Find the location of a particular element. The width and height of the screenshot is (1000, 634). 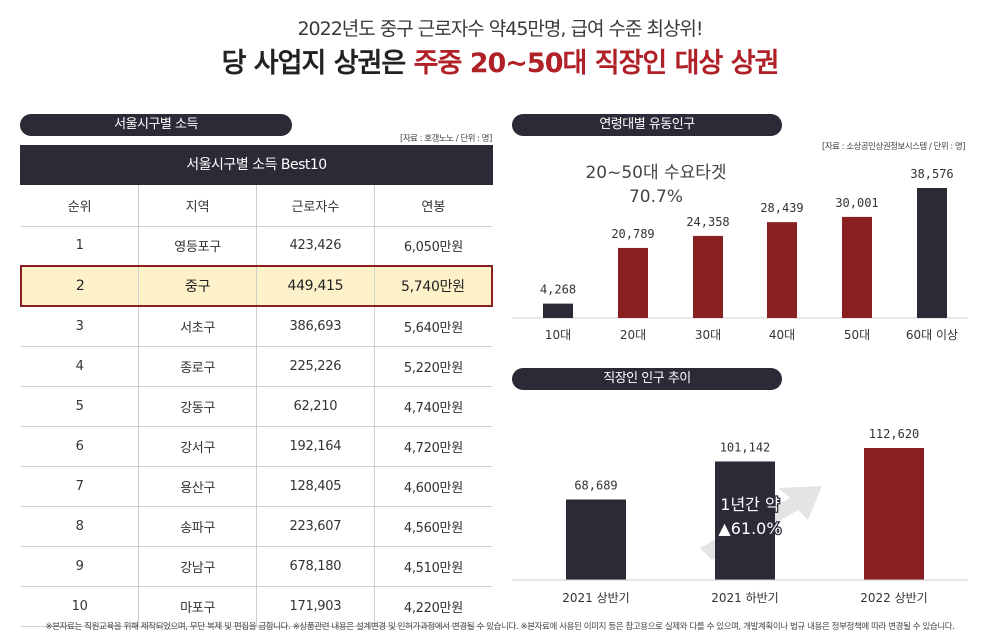

worker-chart-pill: 직장인 인구 추이 is located at coordinates (647, 379).